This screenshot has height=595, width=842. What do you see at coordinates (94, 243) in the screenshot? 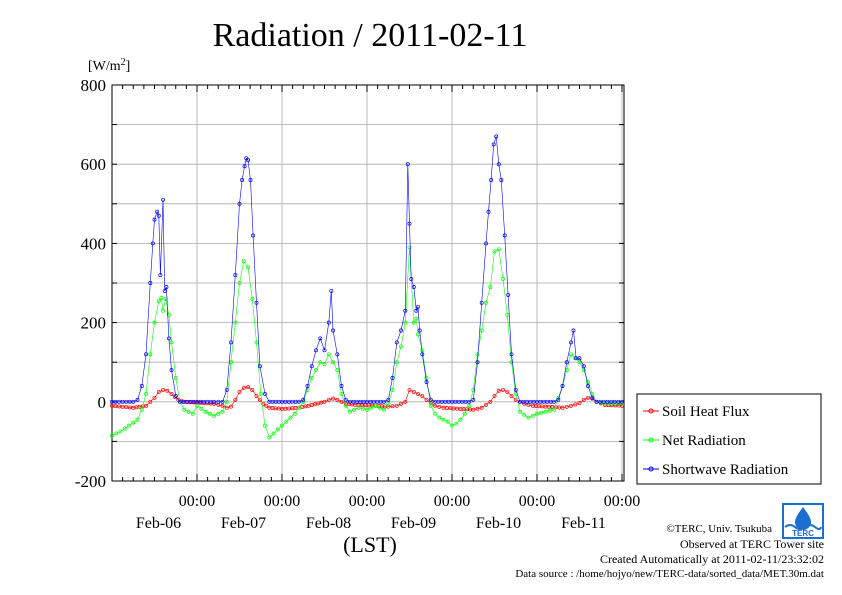
I see `y-tick-label: 400` at bounding box center [94, 243].